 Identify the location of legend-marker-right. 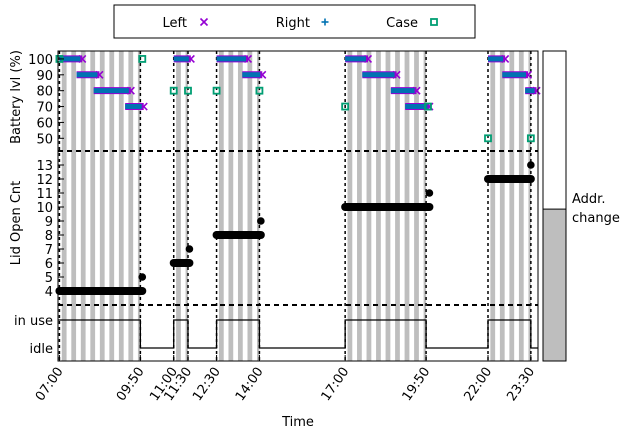
(325, 22).